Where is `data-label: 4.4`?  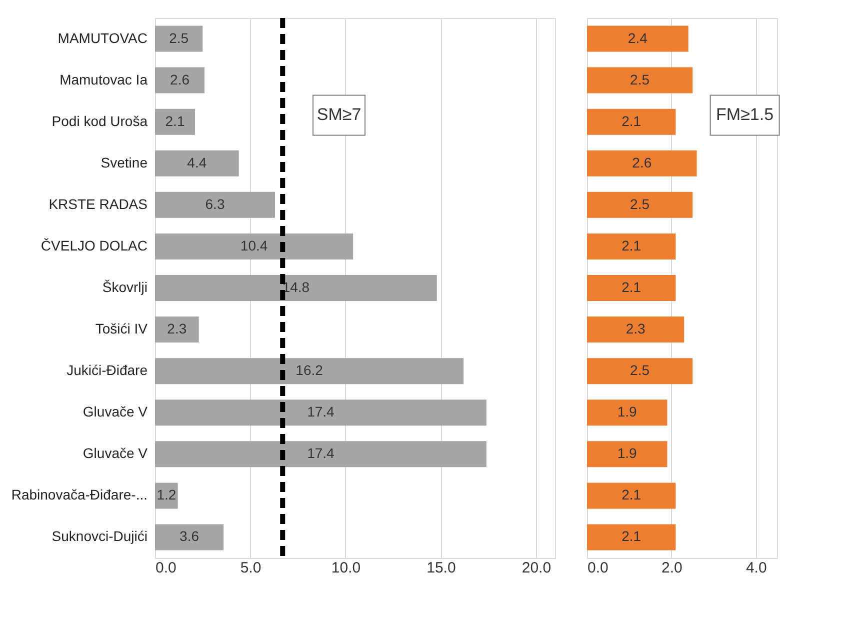 data-label: 4.4 is located at coordinates (197, 162).